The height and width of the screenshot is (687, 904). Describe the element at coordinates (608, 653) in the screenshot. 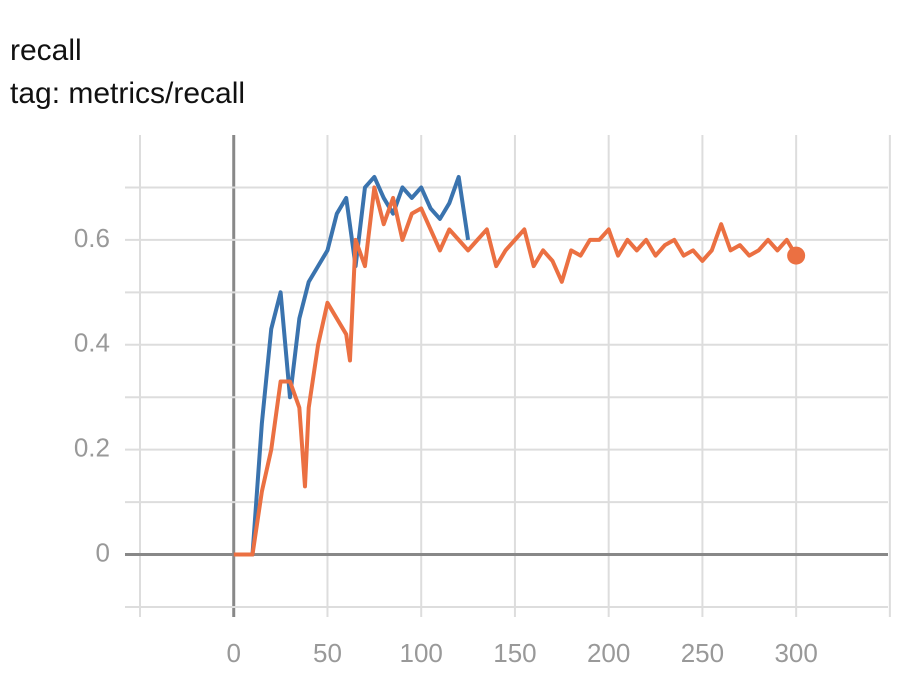

I see `x-tick-label: 200` at that location.